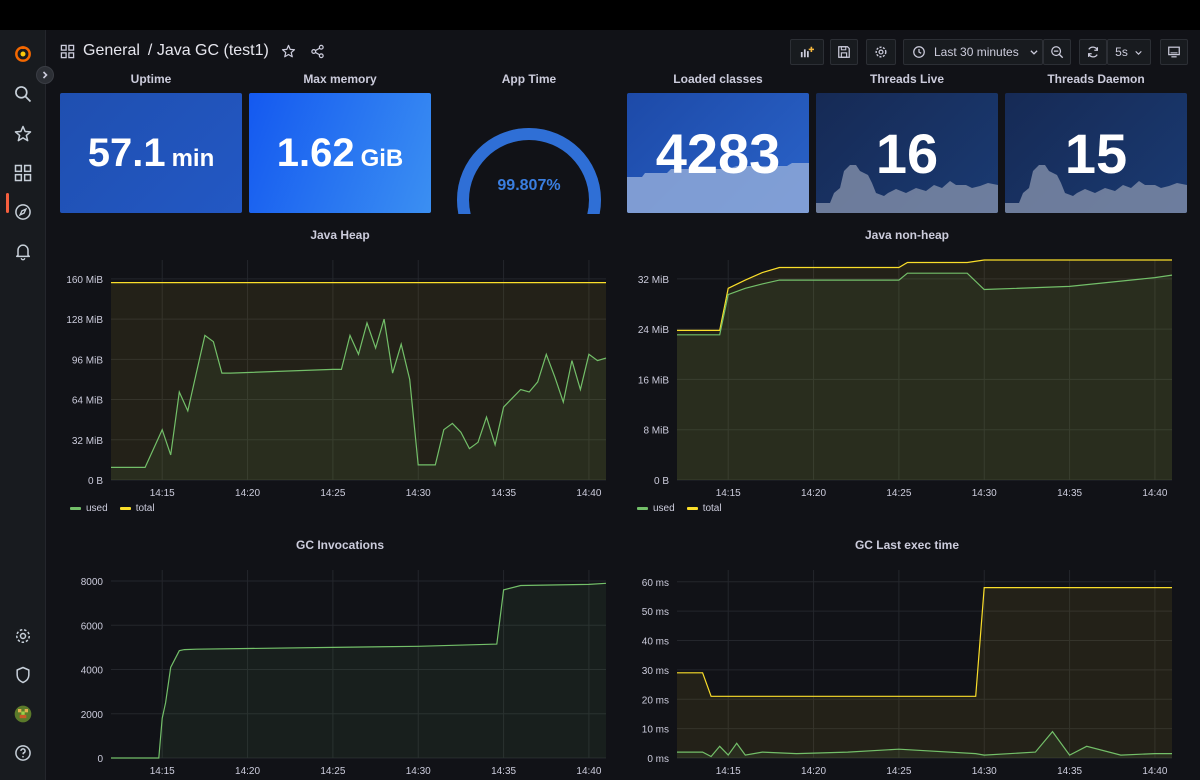 Image resolution: width=1200 pixels, height=780 pixels. I want to click on y-tick-label: 50 ms, so click(655, 612).